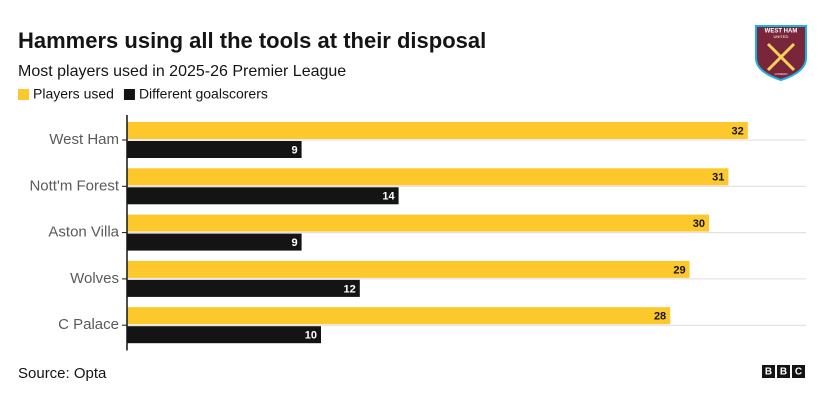 The height and width of the screenshot is (404, 828). Describe the element at coordinates (781, 57) in the screenshot. I see `crest-hammers` at that location.